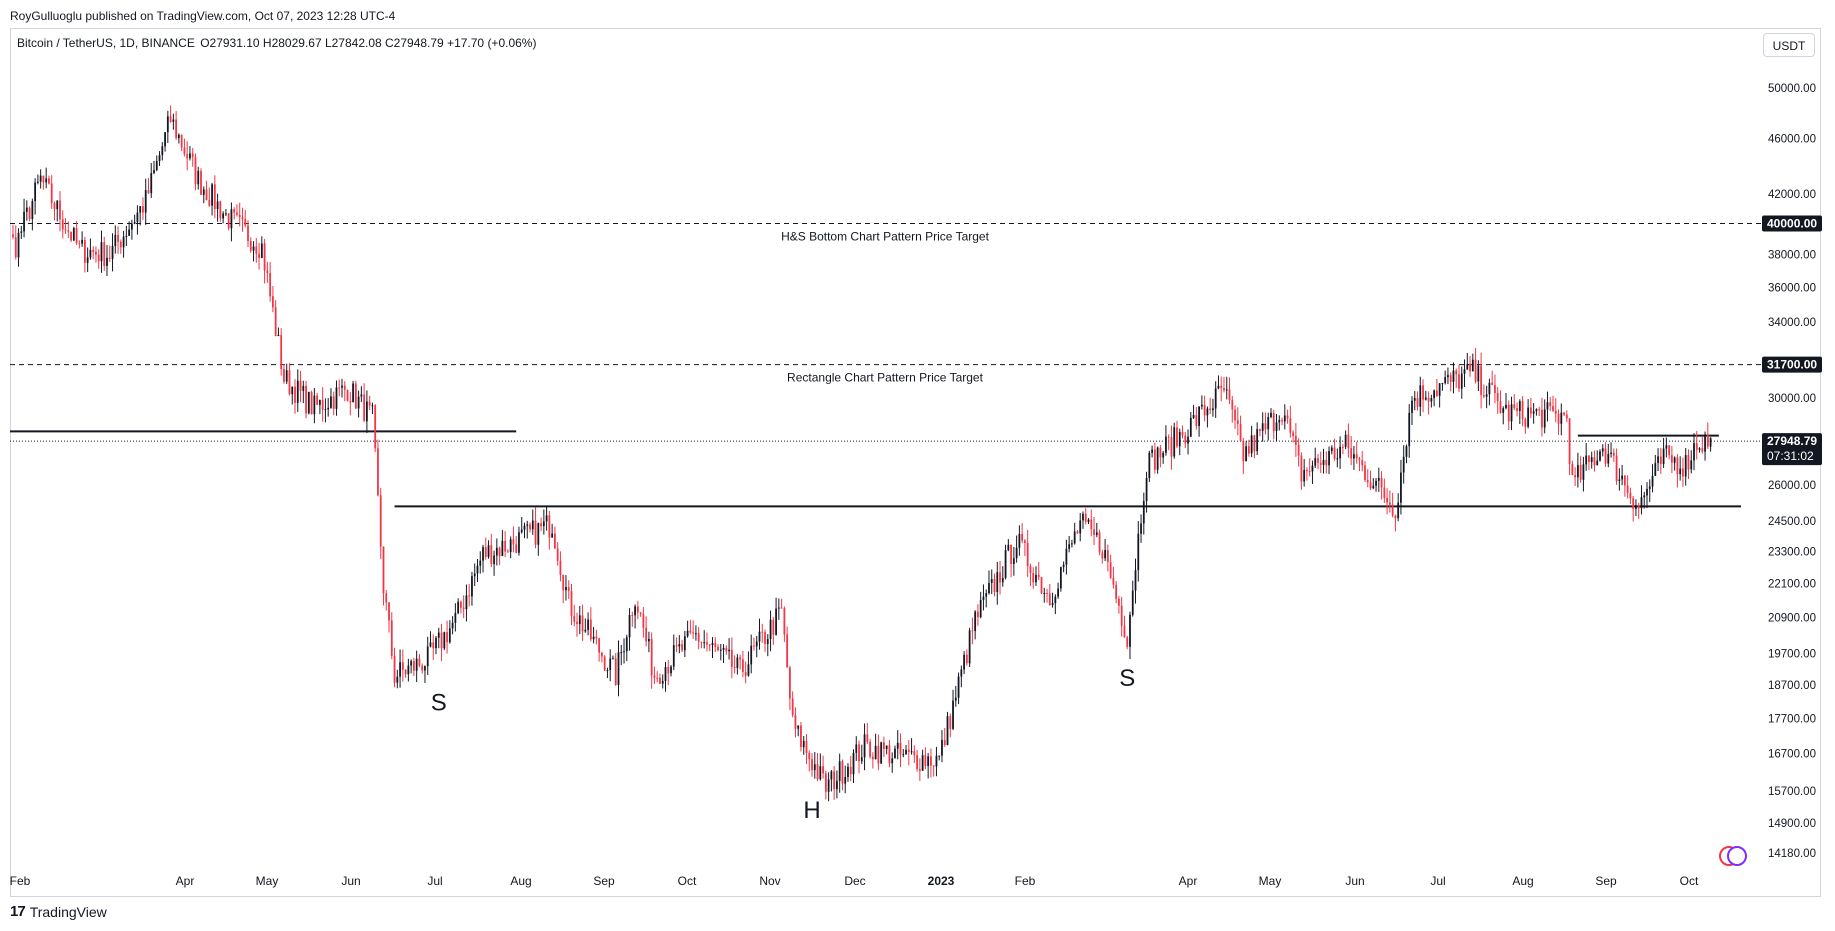 The width and height of the screenshot is (1835, 931). What do you see at coordinates (1792, 654) in the screenshot?
I see `price-axis-tick: 19700.00` at bounding box center [1792, 654].